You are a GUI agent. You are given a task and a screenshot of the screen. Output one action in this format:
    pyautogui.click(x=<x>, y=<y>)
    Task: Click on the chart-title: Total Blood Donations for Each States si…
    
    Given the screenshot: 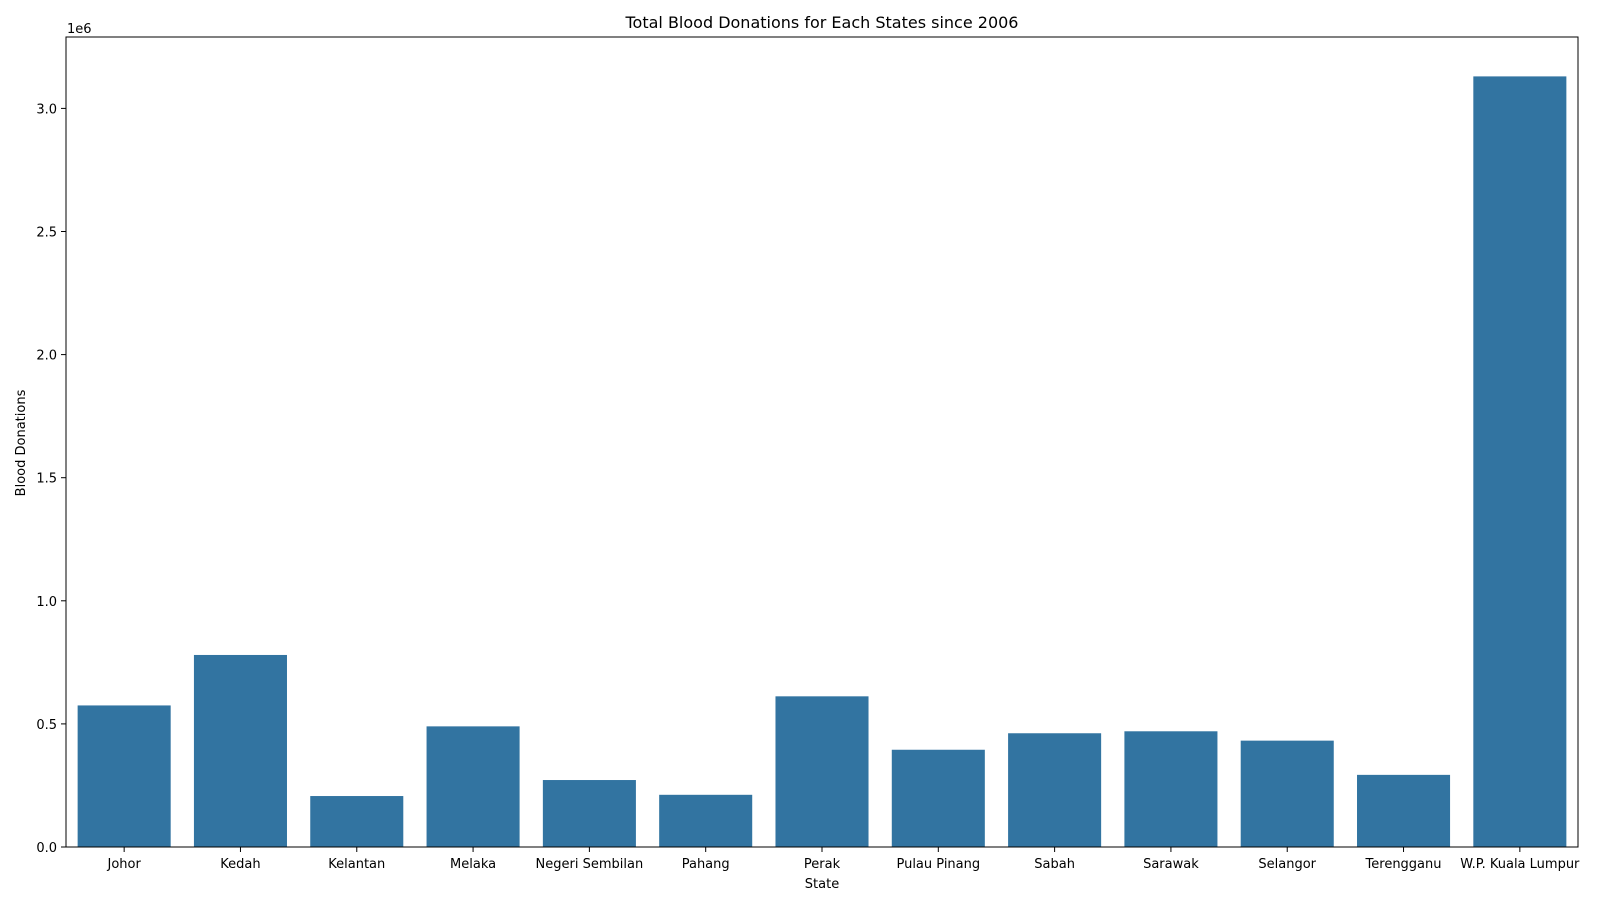 What is the action you would take?
    pyautogui.click(x=822, y=22)
    